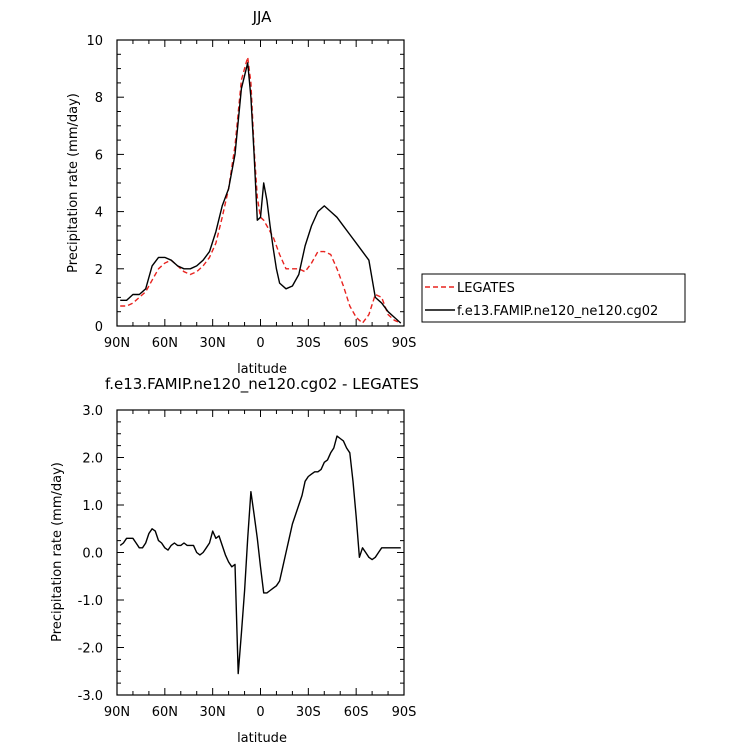  I want to click on top-chart-x-tick-label: 30N, so click(213, 343).